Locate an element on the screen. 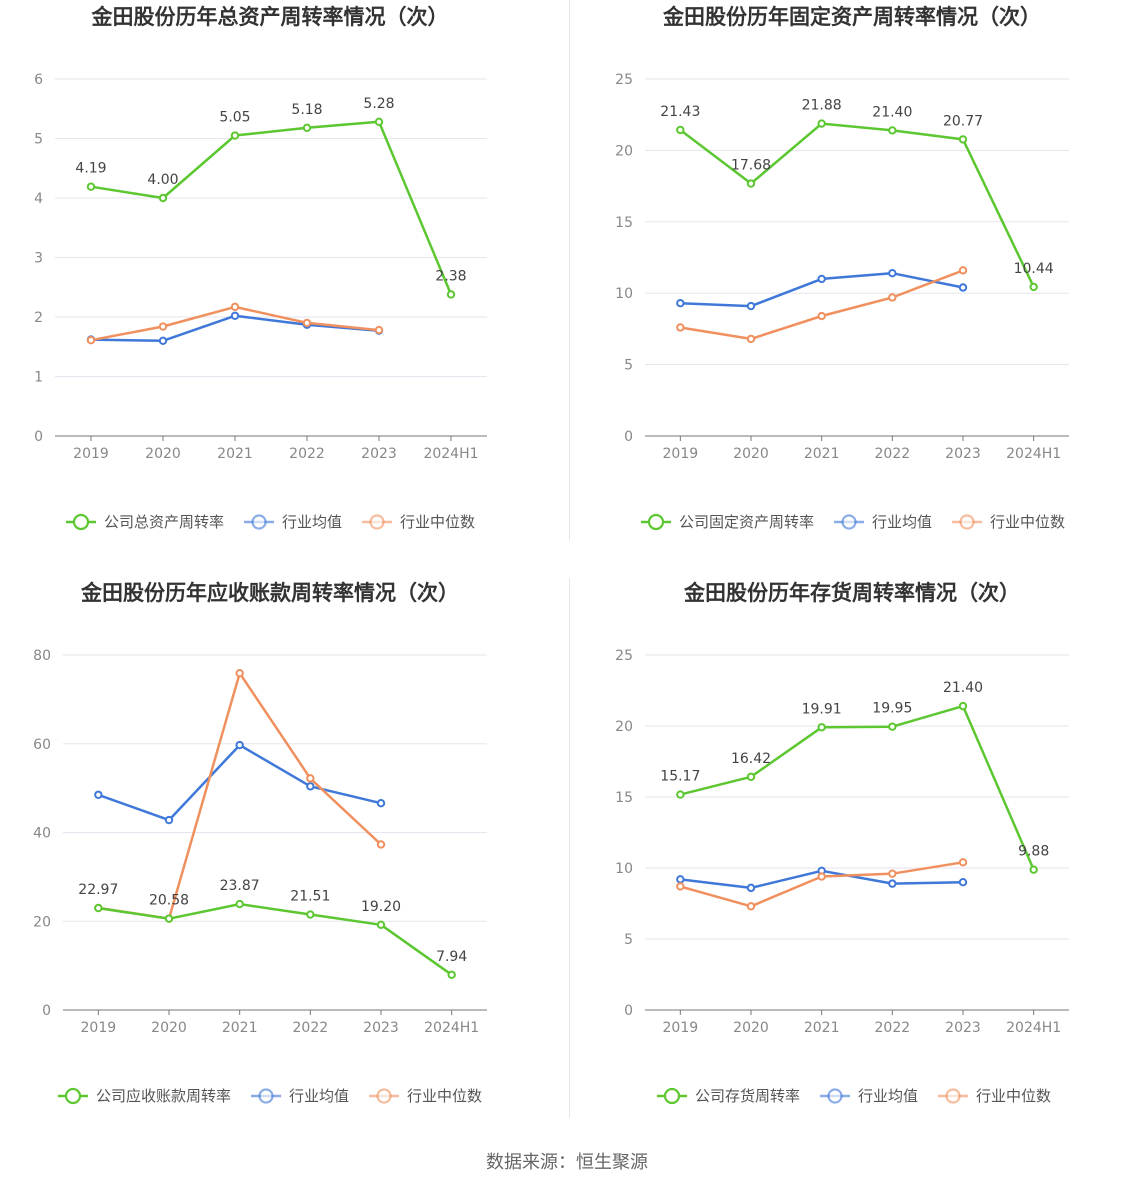  data-label: 5.28 is located at coordinates (378, 104).